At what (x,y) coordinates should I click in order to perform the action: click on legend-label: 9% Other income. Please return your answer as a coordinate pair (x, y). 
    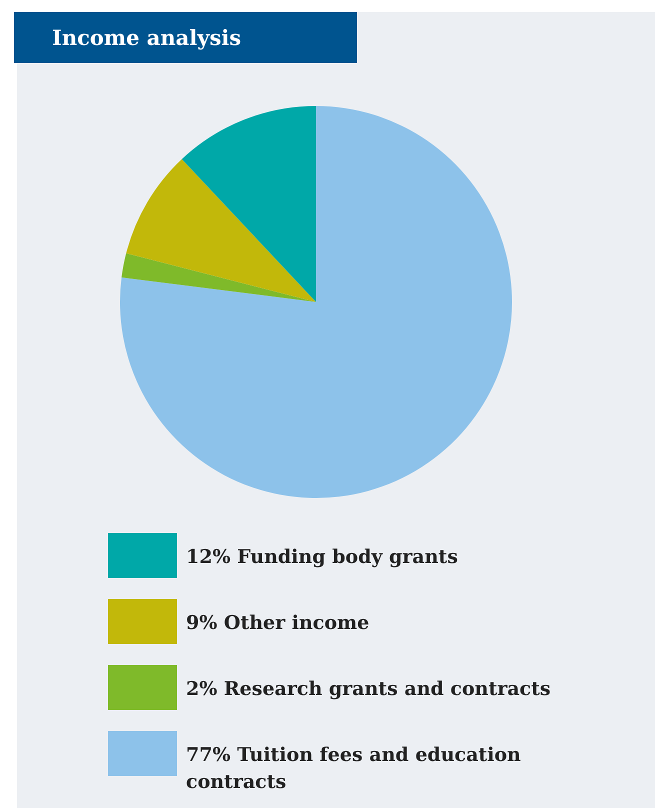
    Looking at the image, I should click on (278, 623).